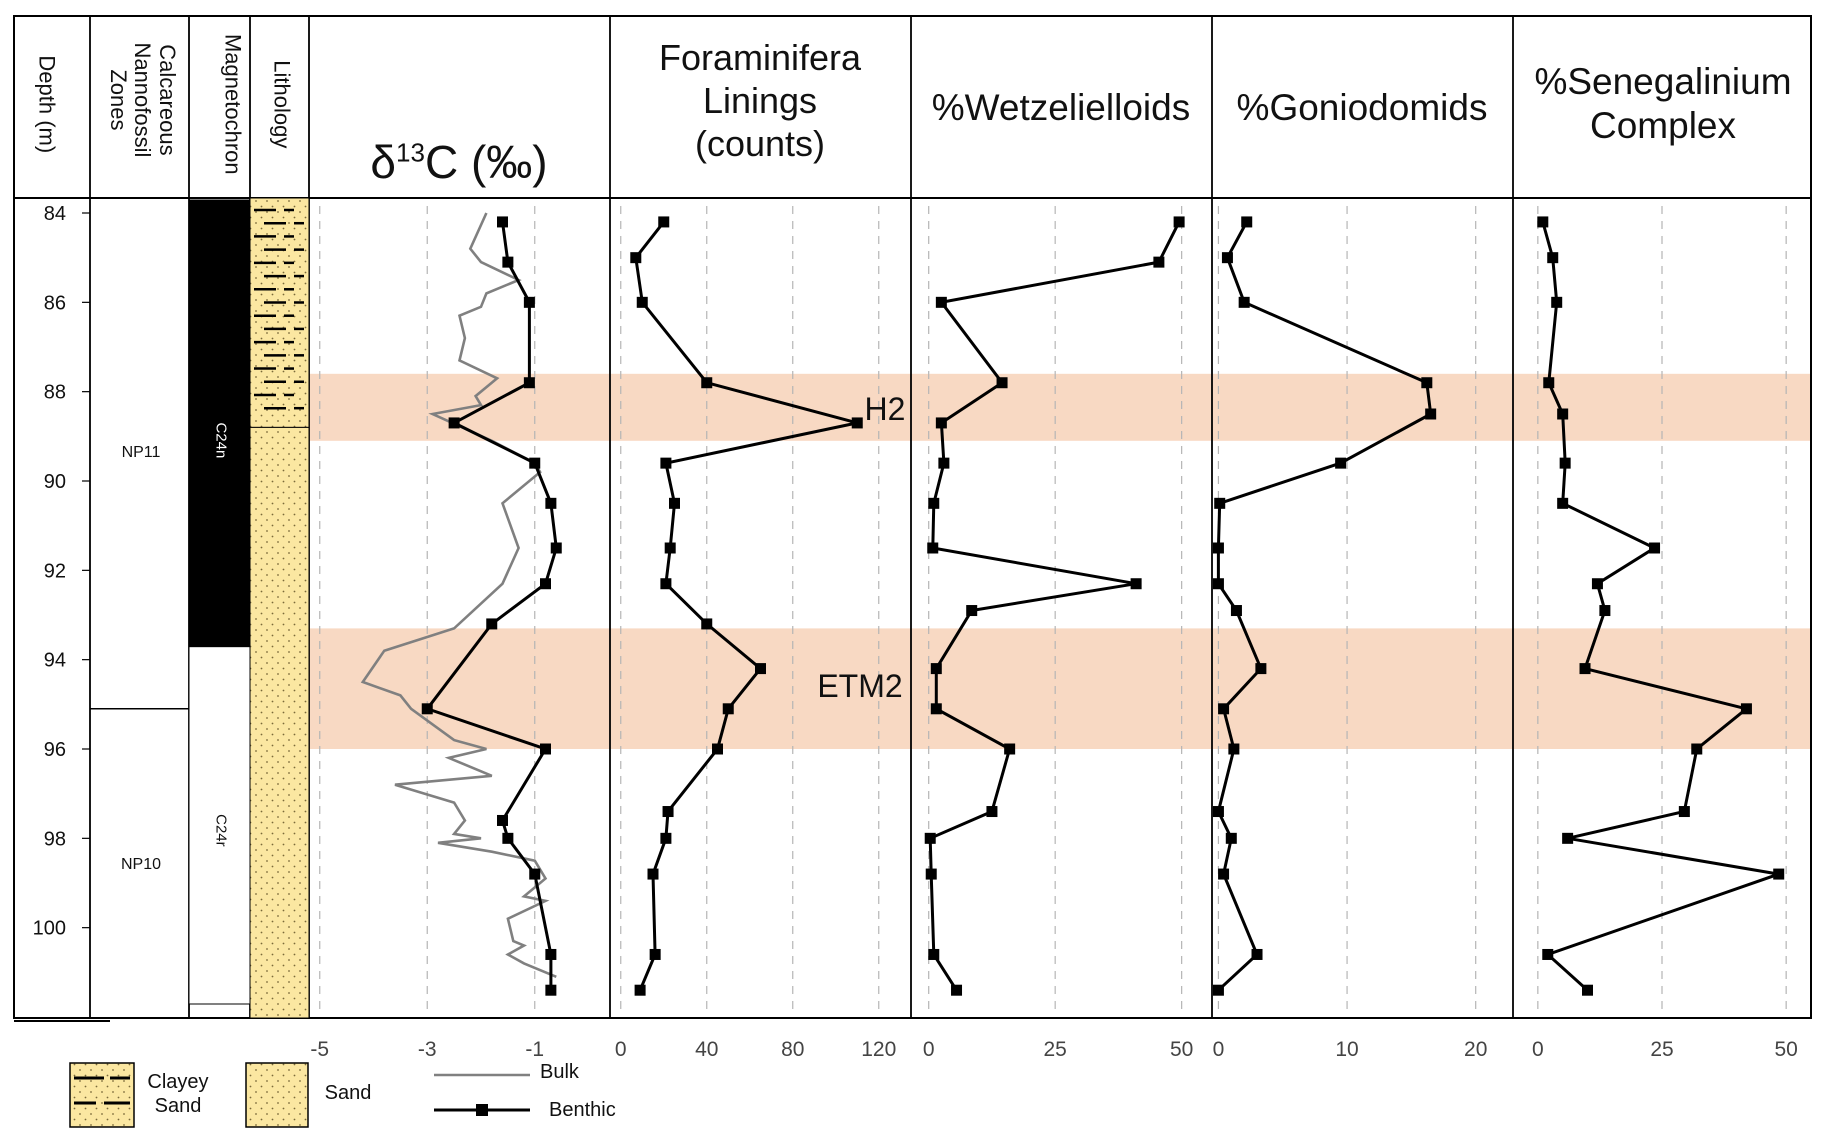  Describe the element at coordinates (55, 661) in the screenshot. I see `depth-tick-label: 94` at that location.